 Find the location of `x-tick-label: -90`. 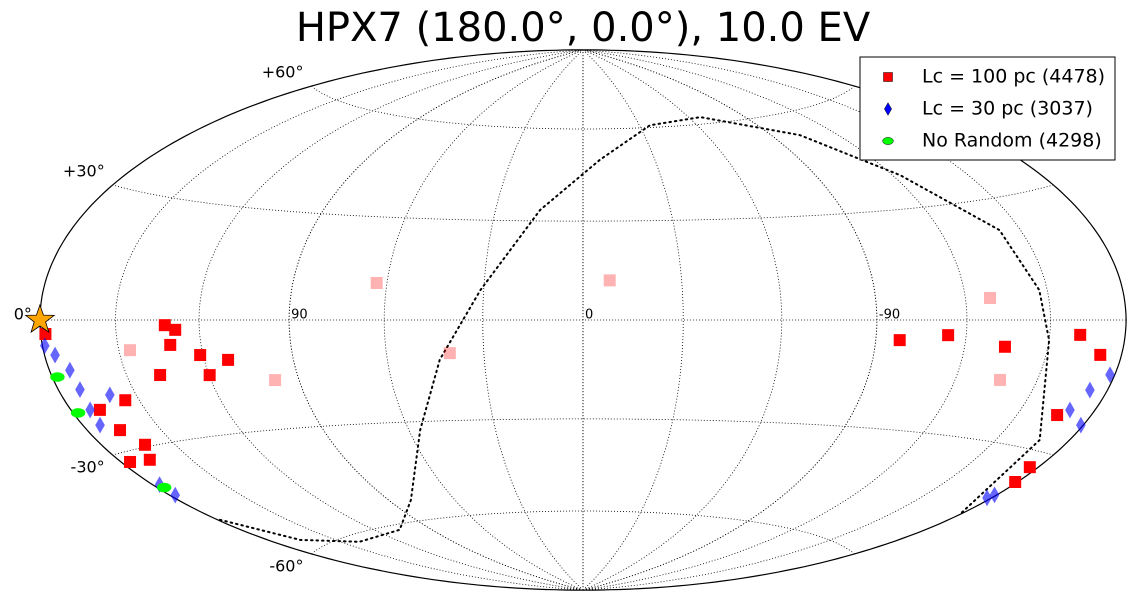

x-tick-label: -90 is located at coordinates (889, 315).